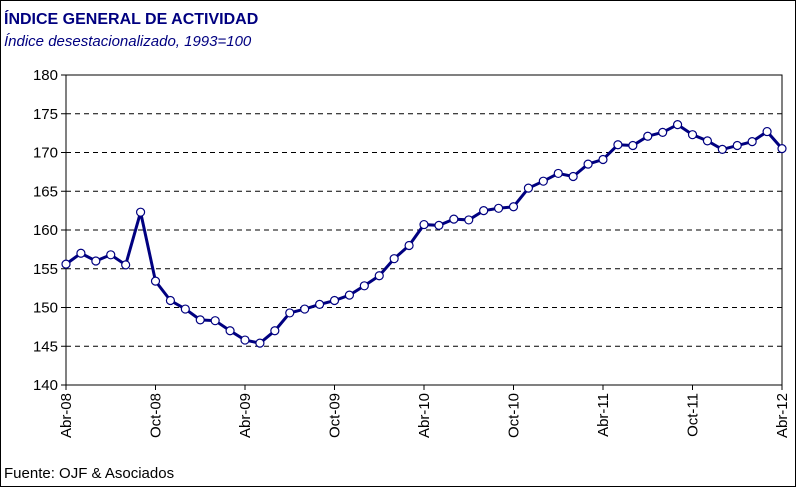 The height and width of the screenshot is (488, 797). What do you see at coordinates (131, 18) in the screenshot?
I see `chart-title: ÍNDICE GENERAL DE ACTIVIDAD` at bounding box center [131, 18].